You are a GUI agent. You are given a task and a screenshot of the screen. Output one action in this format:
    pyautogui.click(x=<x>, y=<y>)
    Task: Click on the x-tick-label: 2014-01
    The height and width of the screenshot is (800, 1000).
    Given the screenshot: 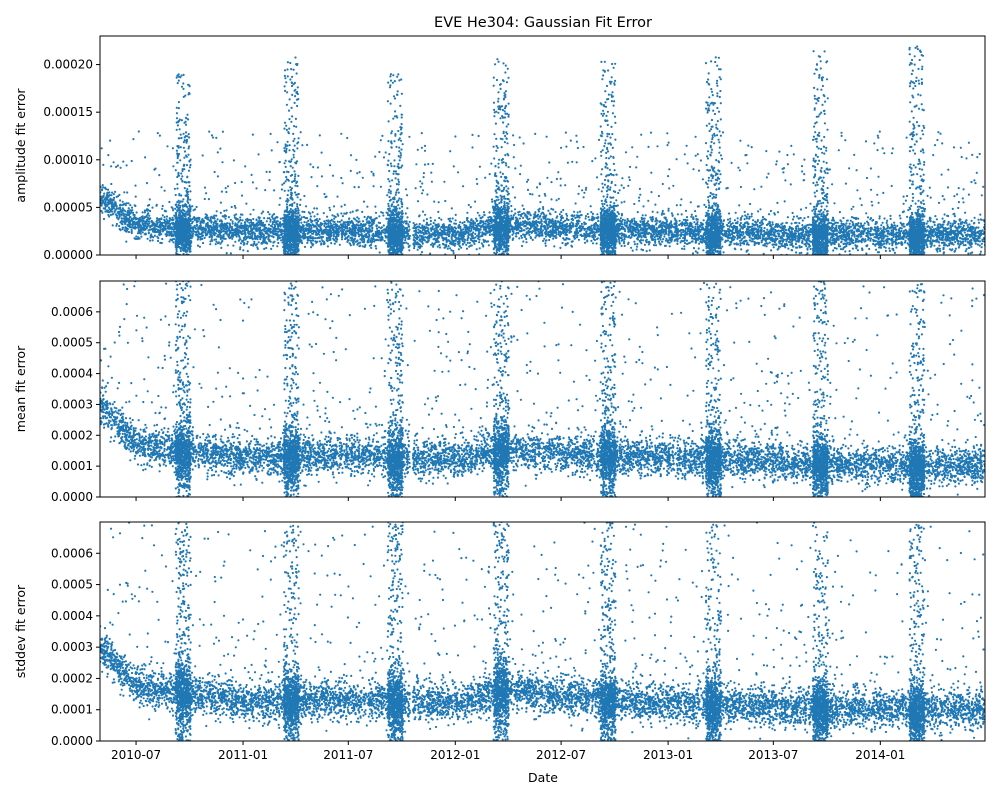 What is the action you would take?
    pyautogui.click(x=880, y=755)
    